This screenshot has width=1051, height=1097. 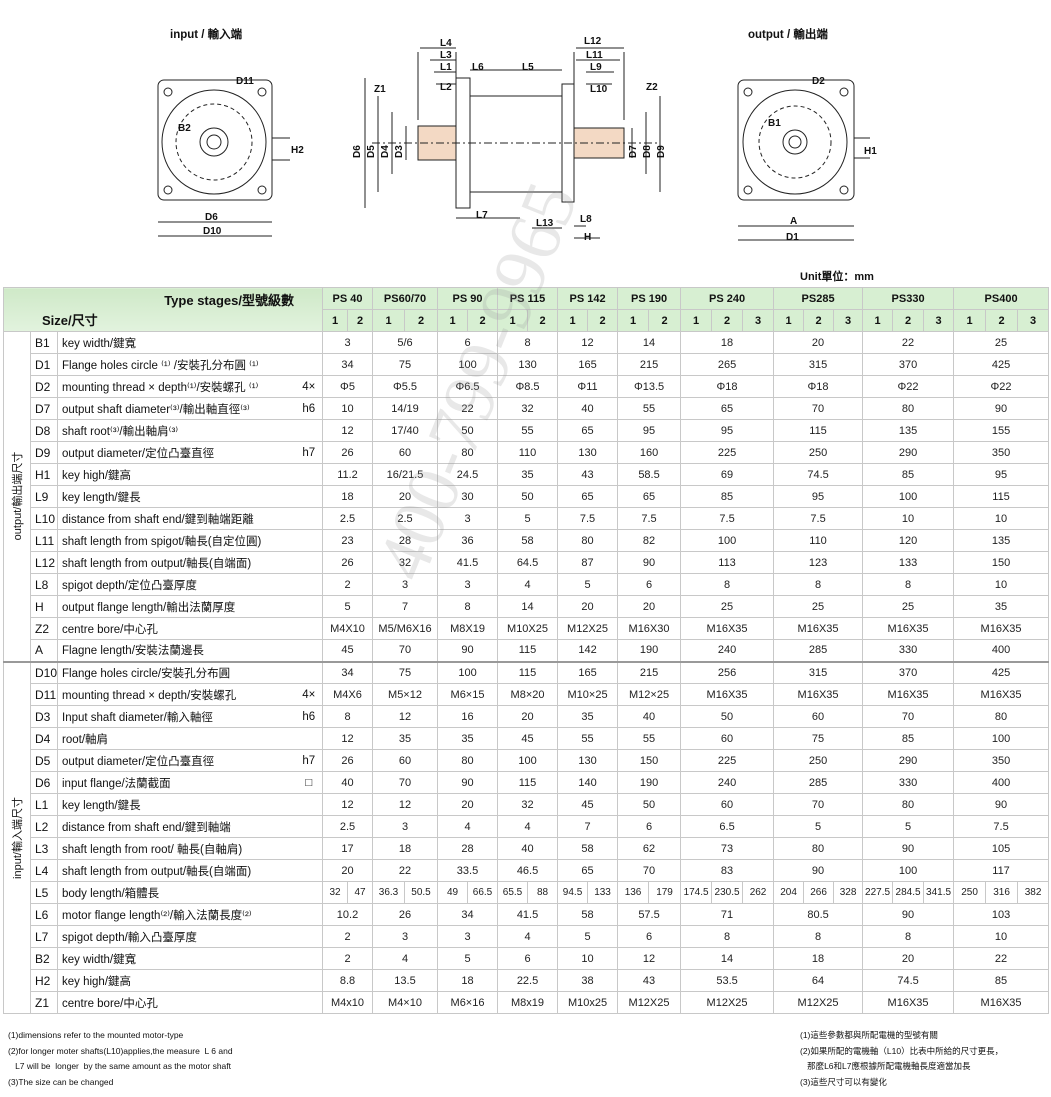 What do you see at coordinates (405, 298) in the screenshot?
I see `model-header: PS60/70` at bounding box center [405, 298].